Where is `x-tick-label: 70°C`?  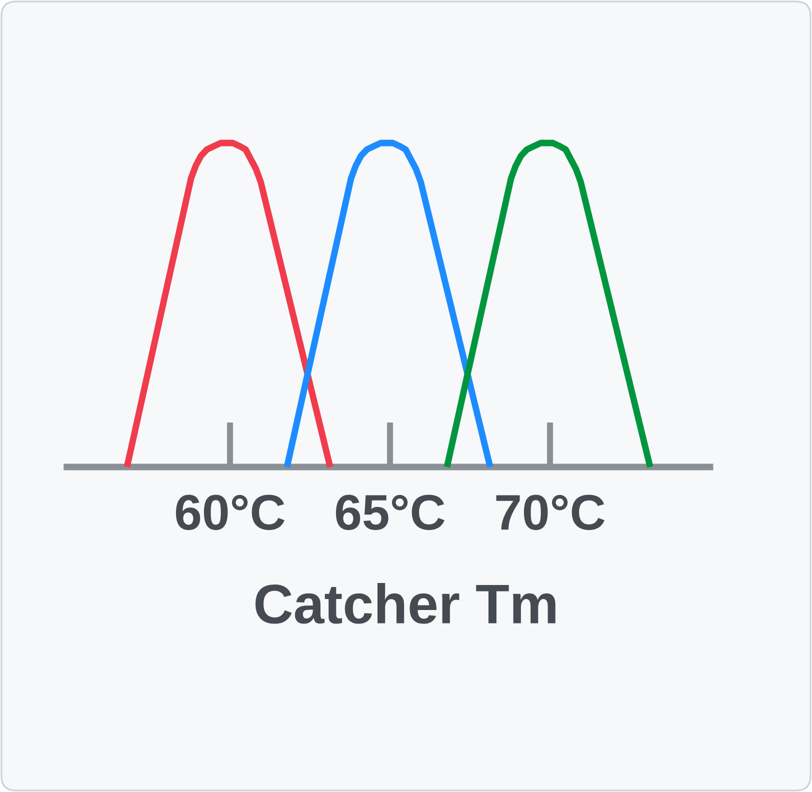 x-tick-label: 70°C is located at coordinates (550, 512).